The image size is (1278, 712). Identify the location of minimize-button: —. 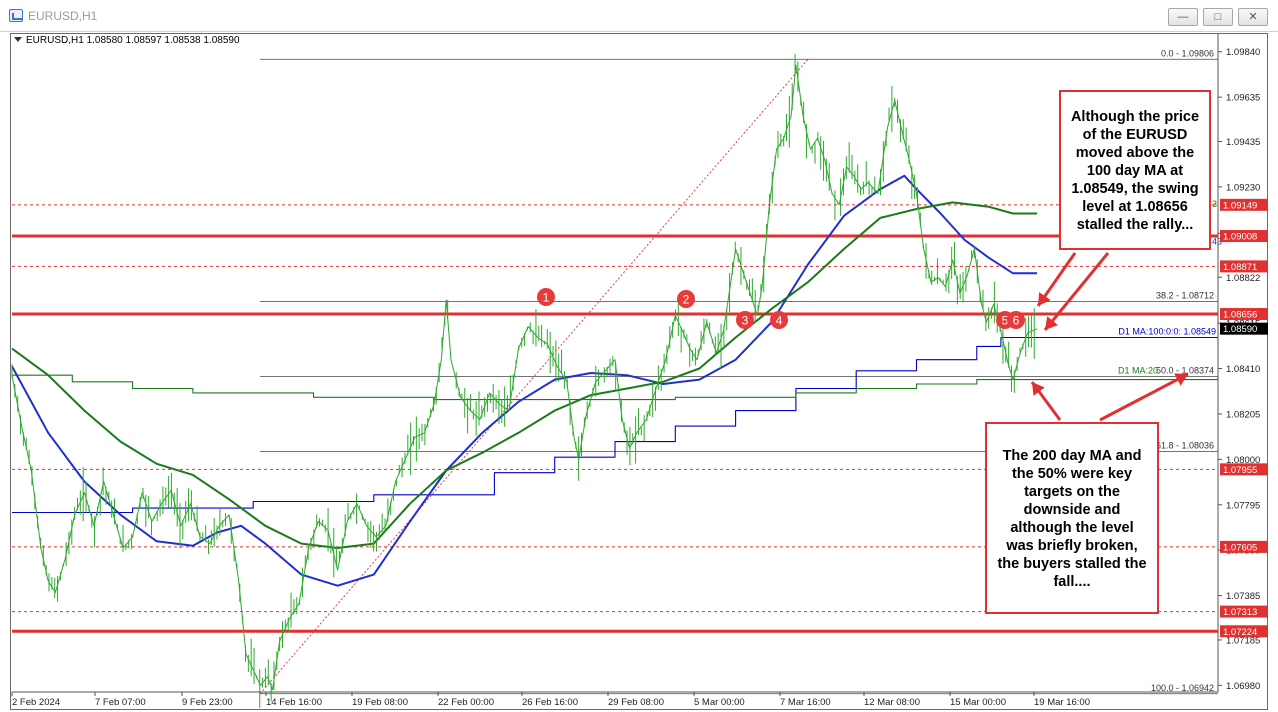
(1183, 17).